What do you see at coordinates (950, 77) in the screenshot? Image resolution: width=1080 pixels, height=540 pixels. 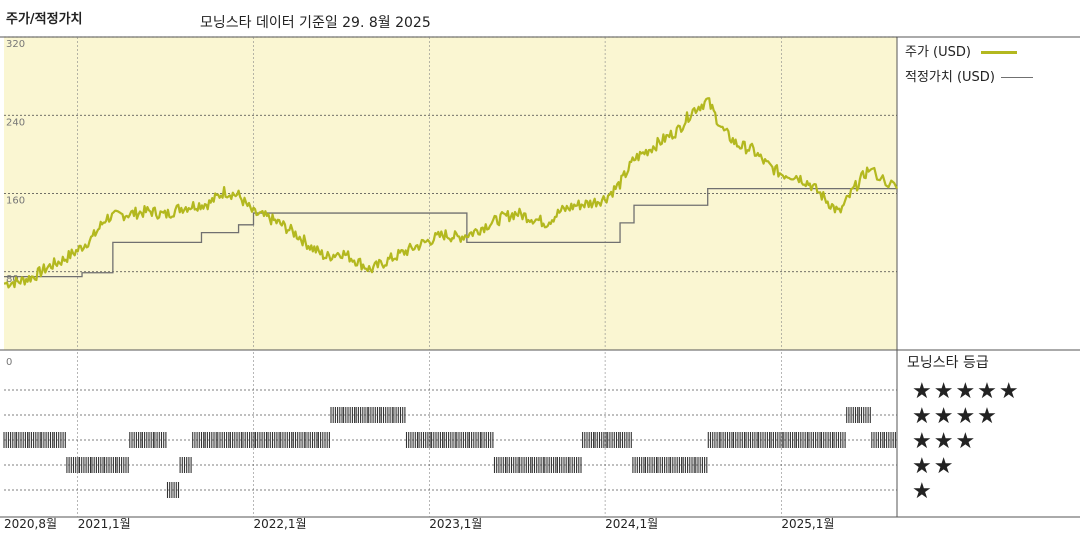 I see `legend-fair-label: 적정가치 (USD)` at bounding box center [950, 77].